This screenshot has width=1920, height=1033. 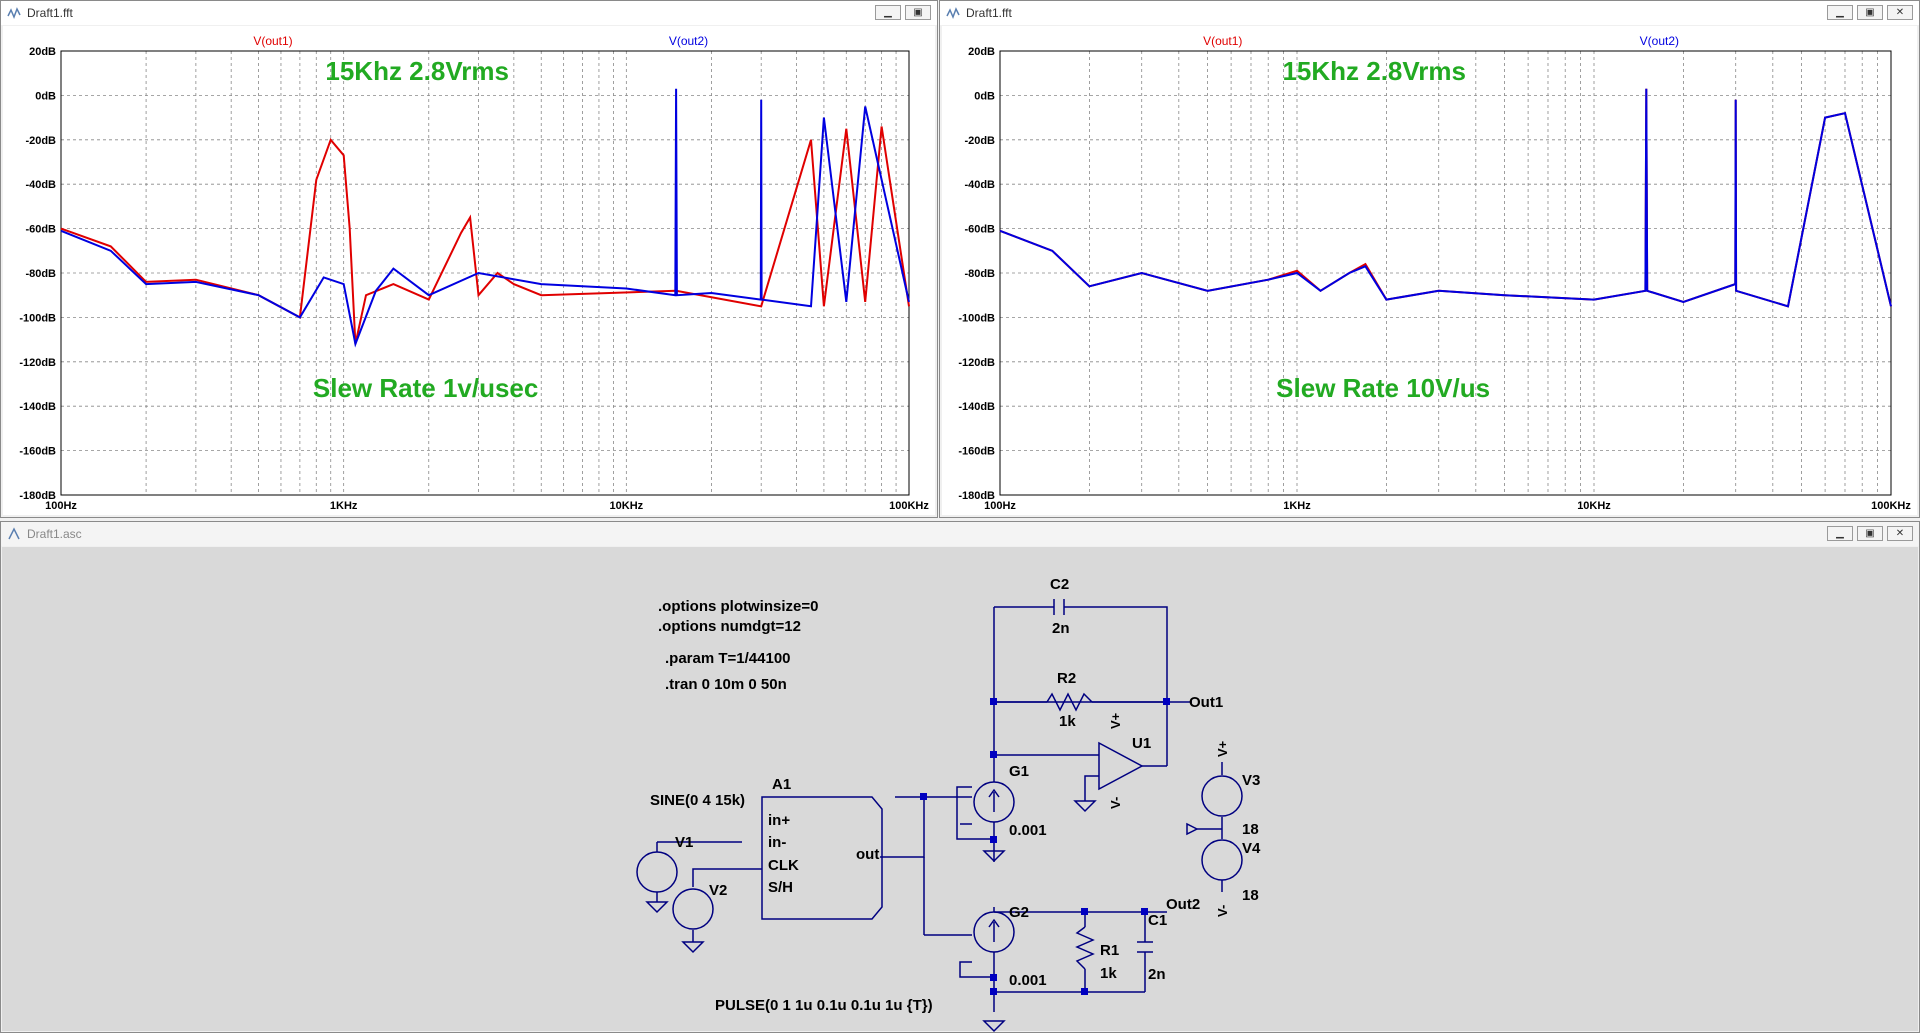 What do you see at coordinates (781, 784) in the screenshot?
I see `a1-label: A1` at bounding box center [781, 784].